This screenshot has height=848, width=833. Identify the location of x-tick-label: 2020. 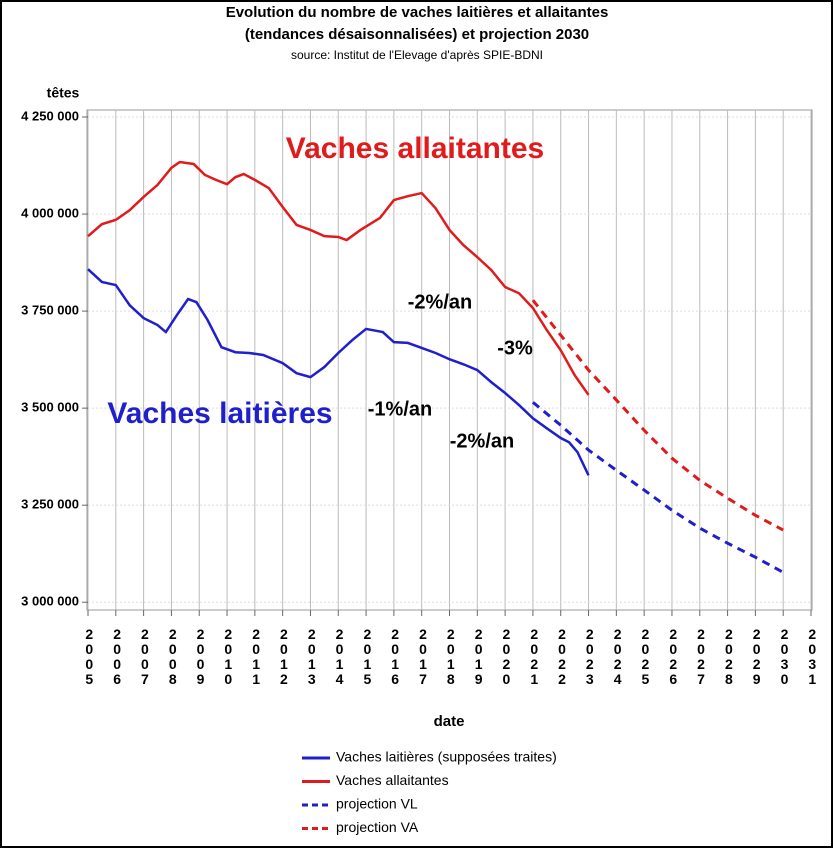
(506, 656).